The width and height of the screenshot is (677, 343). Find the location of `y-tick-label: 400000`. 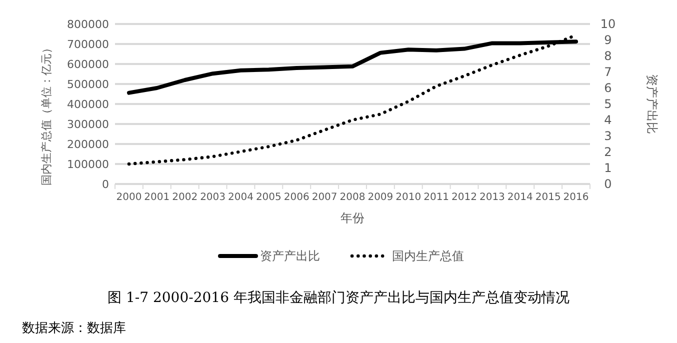

y-tick-label: 400000 is located at coordinates (88, 104).